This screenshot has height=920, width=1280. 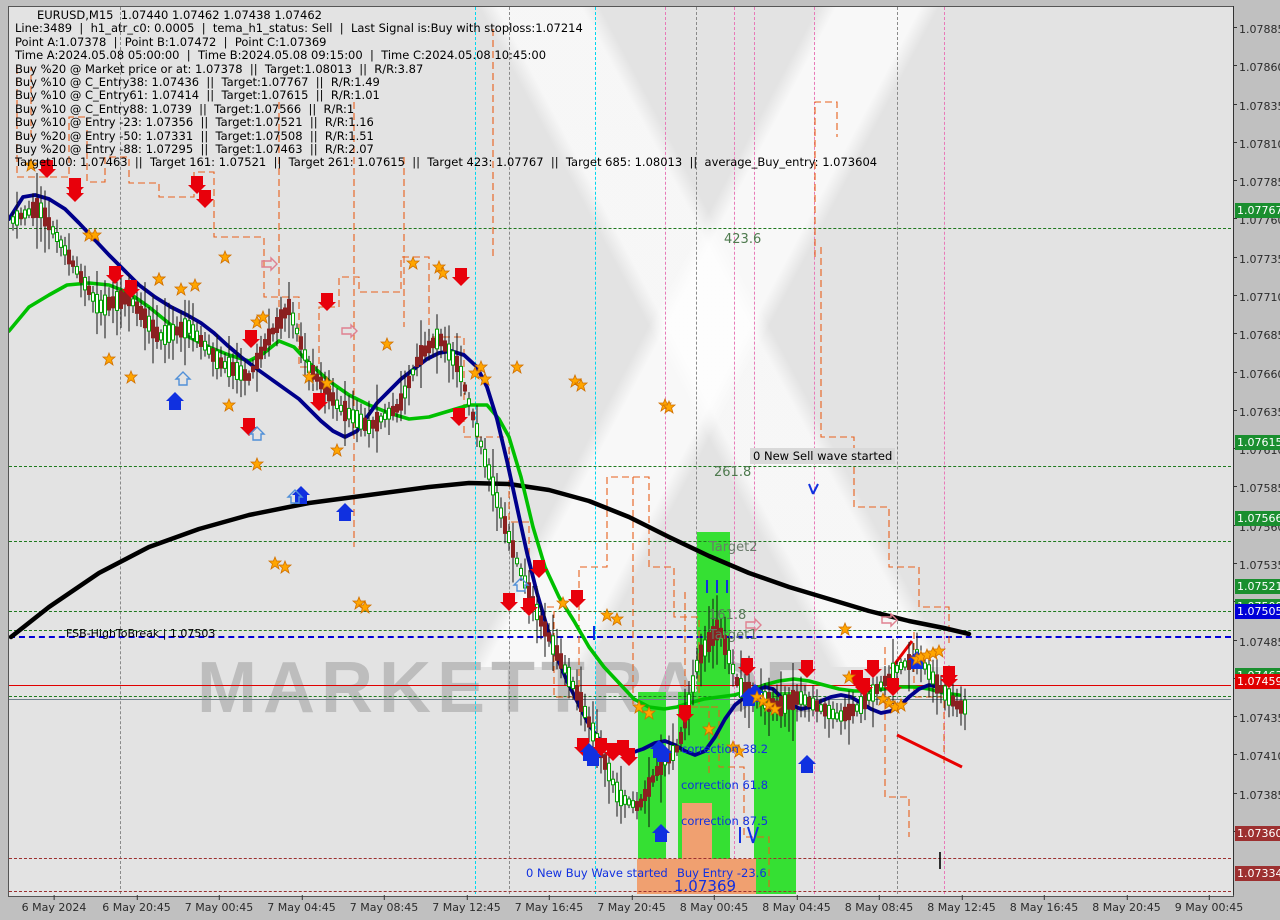 What do you see at coordinates (1257, 587) in the screenshot?
I see `price-label-target: 1.07521` at bounding box center [1257, 587].